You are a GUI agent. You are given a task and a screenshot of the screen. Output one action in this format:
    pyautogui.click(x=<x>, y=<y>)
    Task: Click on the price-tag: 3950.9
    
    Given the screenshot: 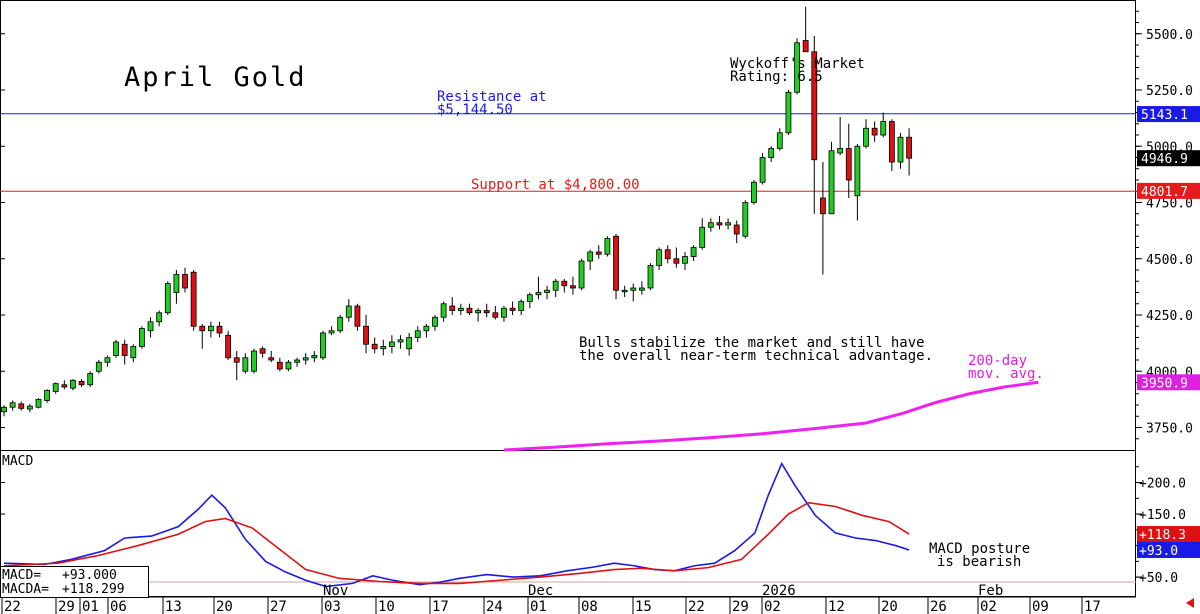 What is the action you would take?
    pyautogui.click(x=1168, y=382)
    